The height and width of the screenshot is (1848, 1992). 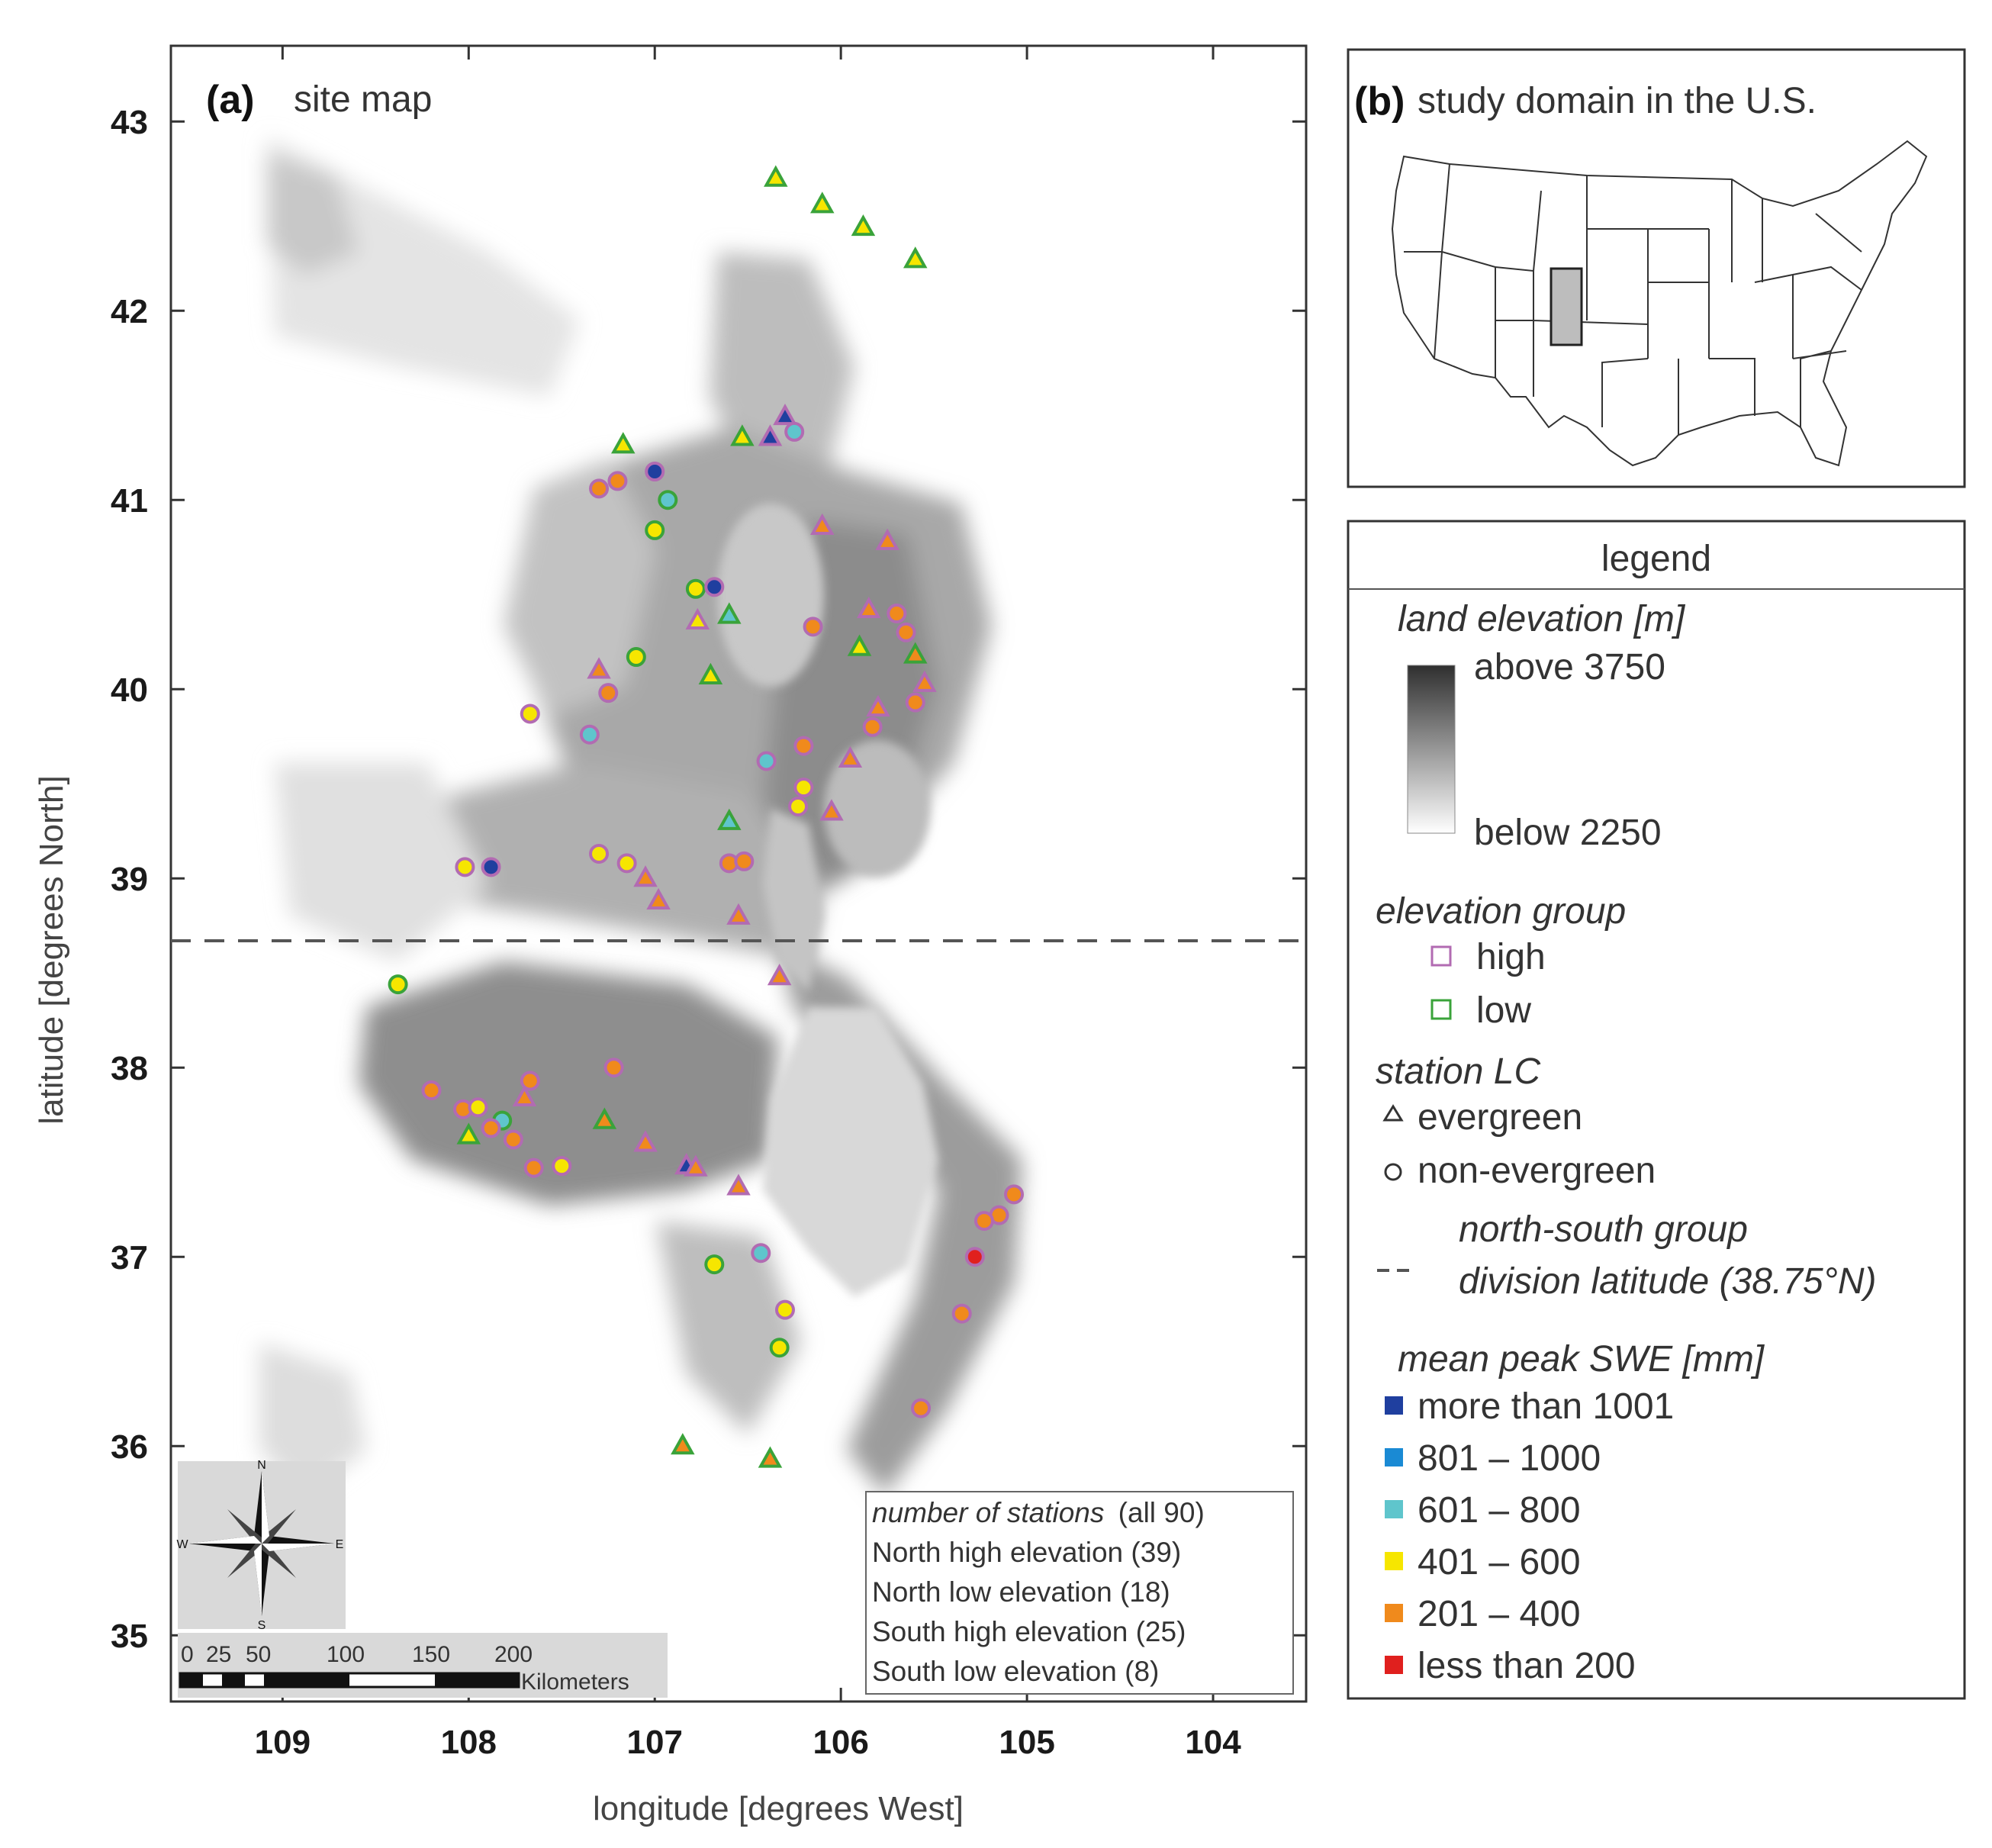 What do you see at coordinates (262, 1625) in the screenshot?
I see `compass-s: S` at bounding box center [262, 1625].